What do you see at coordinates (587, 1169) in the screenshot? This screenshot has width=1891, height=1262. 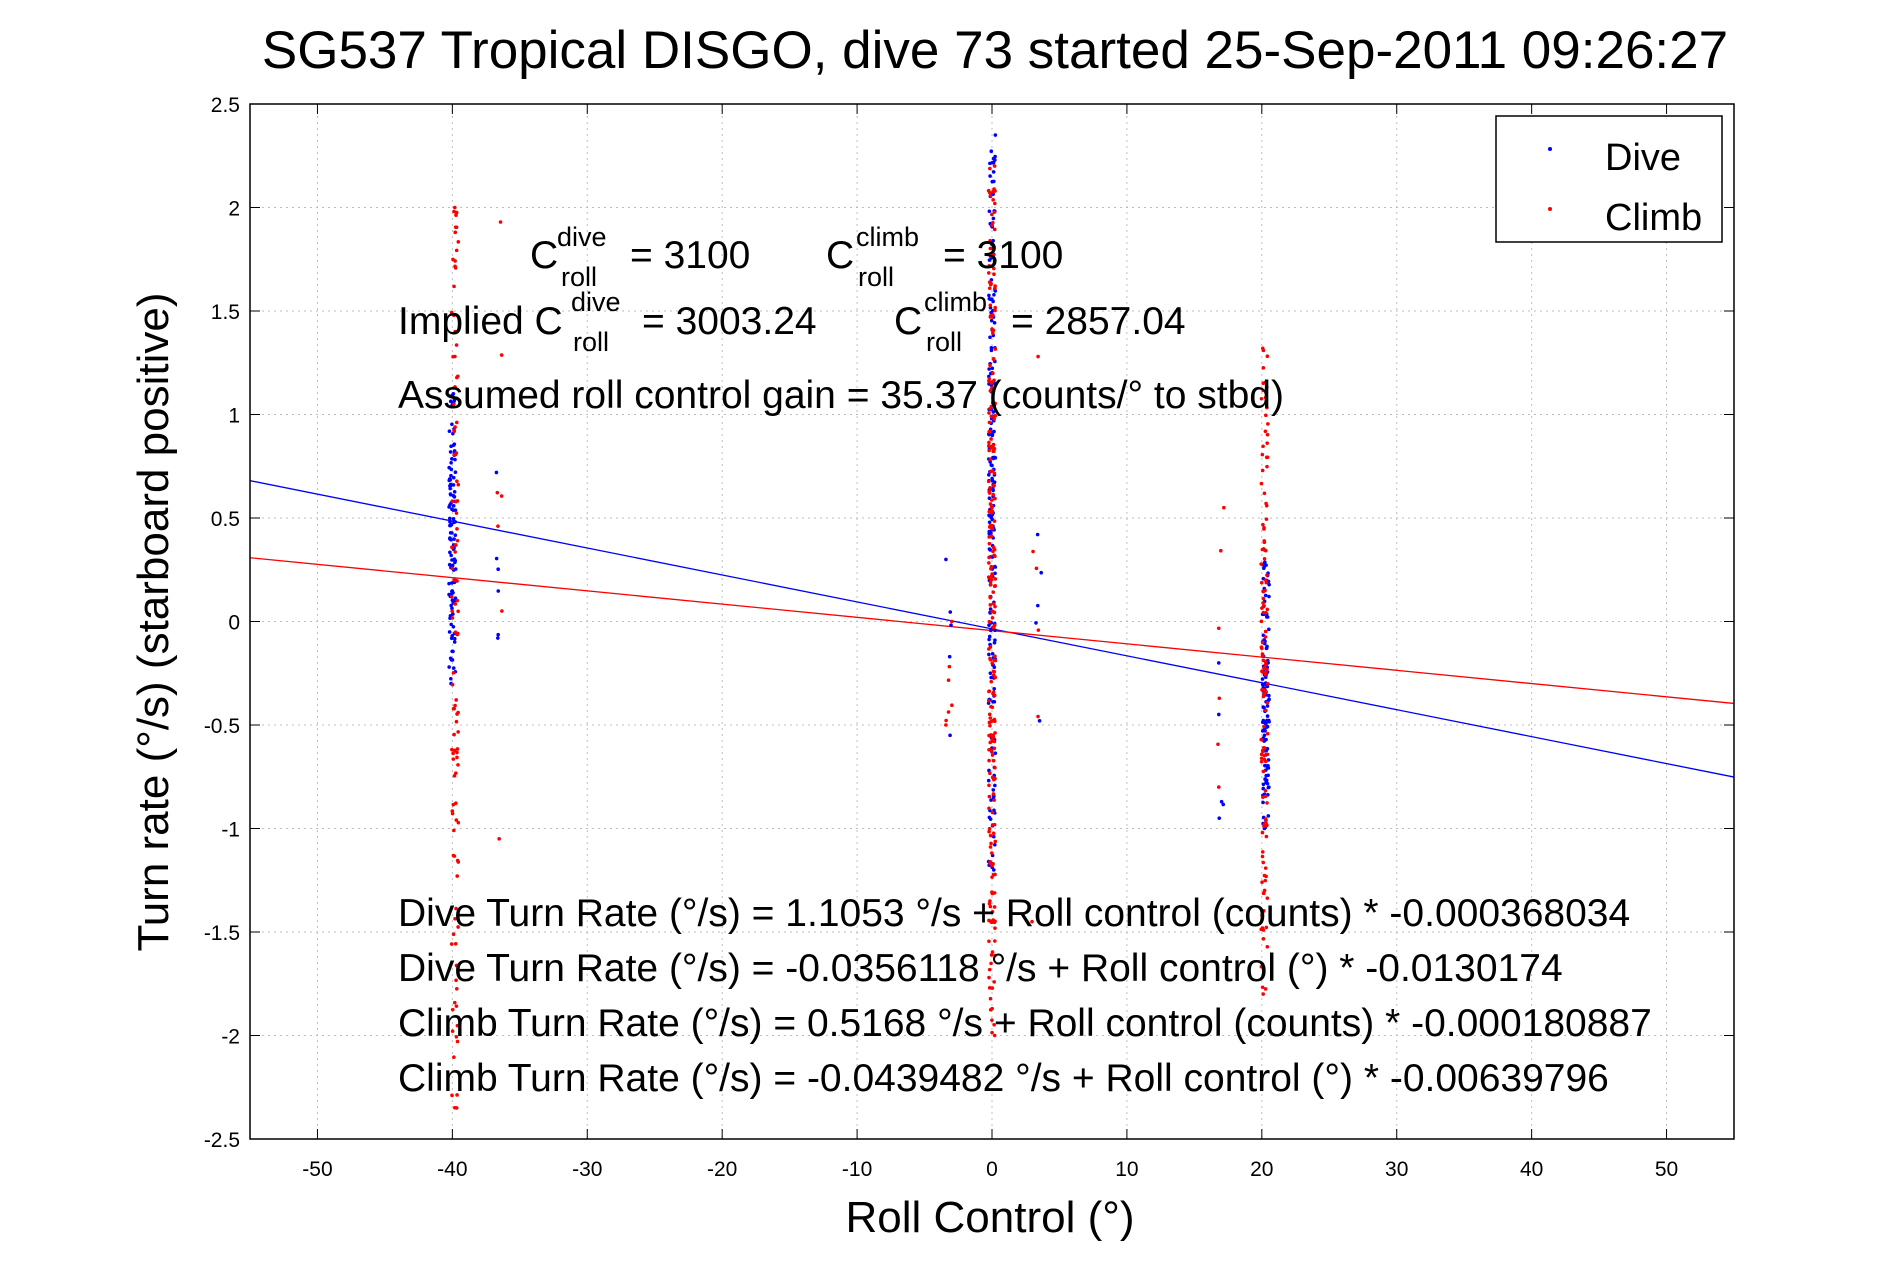 I see `x-tick-label: -30` at bounding box center [587, 1169].